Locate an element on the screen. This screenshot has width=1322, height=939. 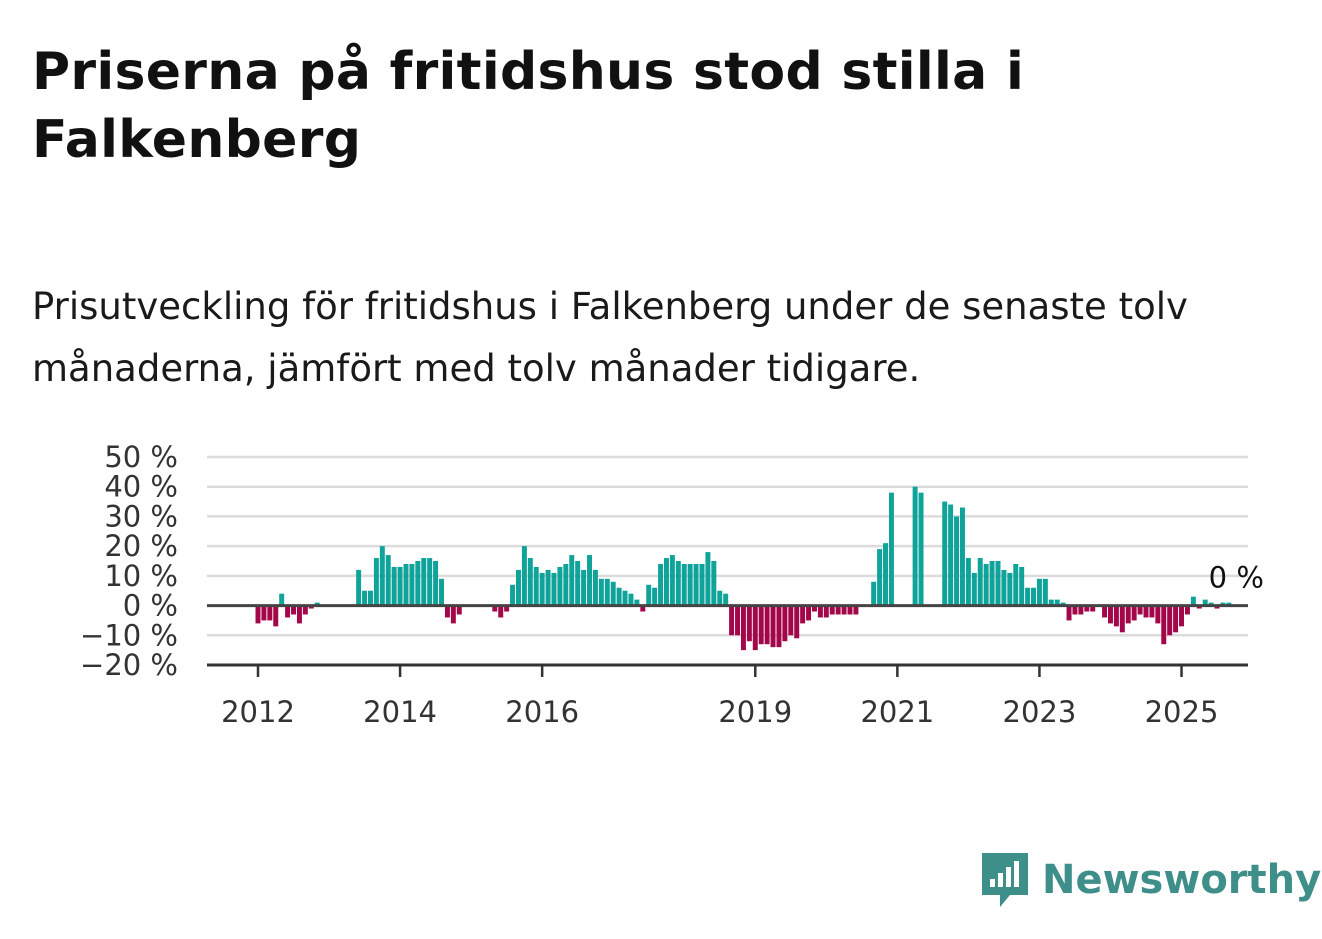
y-tick-label: −20 % is located at coordinates (129, 665).